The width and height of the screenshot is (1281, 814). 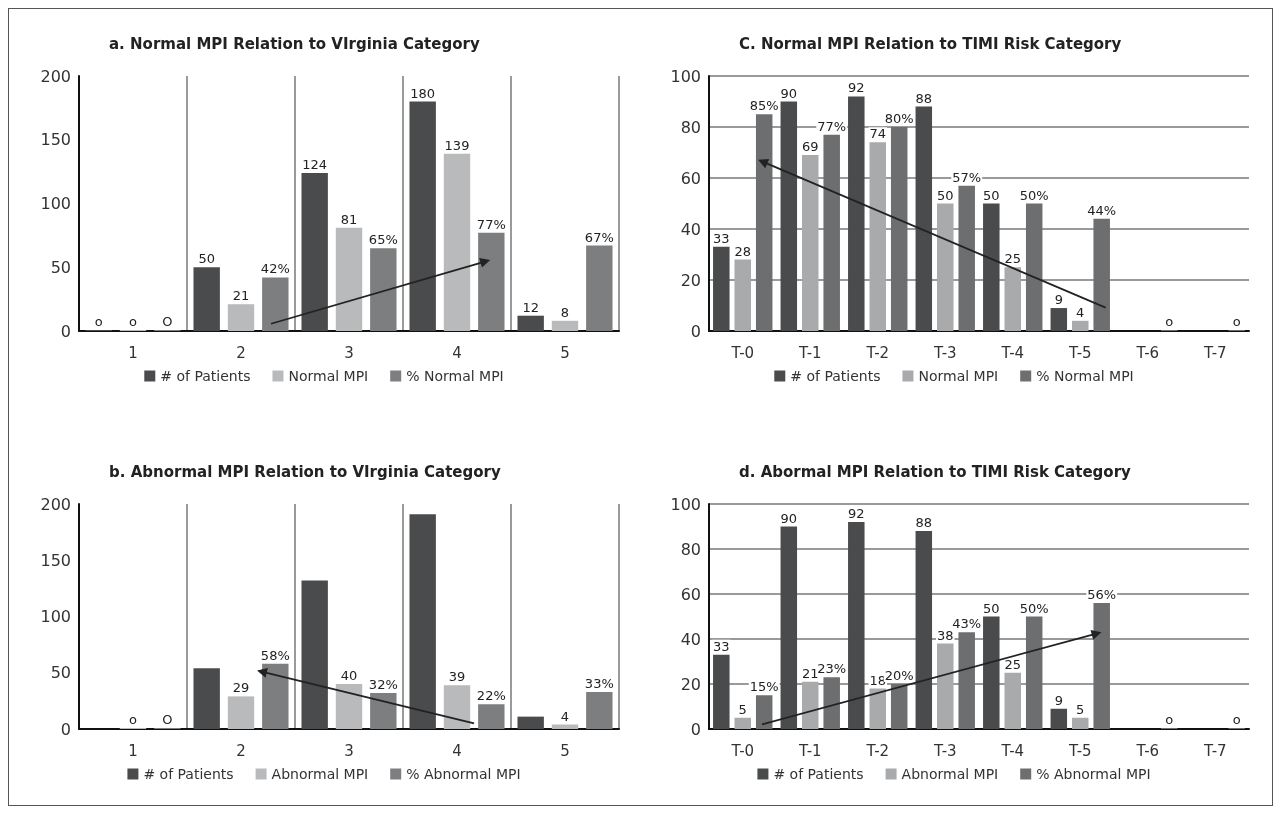 I want to click on data-label: 92, so click(x=856, y=88).